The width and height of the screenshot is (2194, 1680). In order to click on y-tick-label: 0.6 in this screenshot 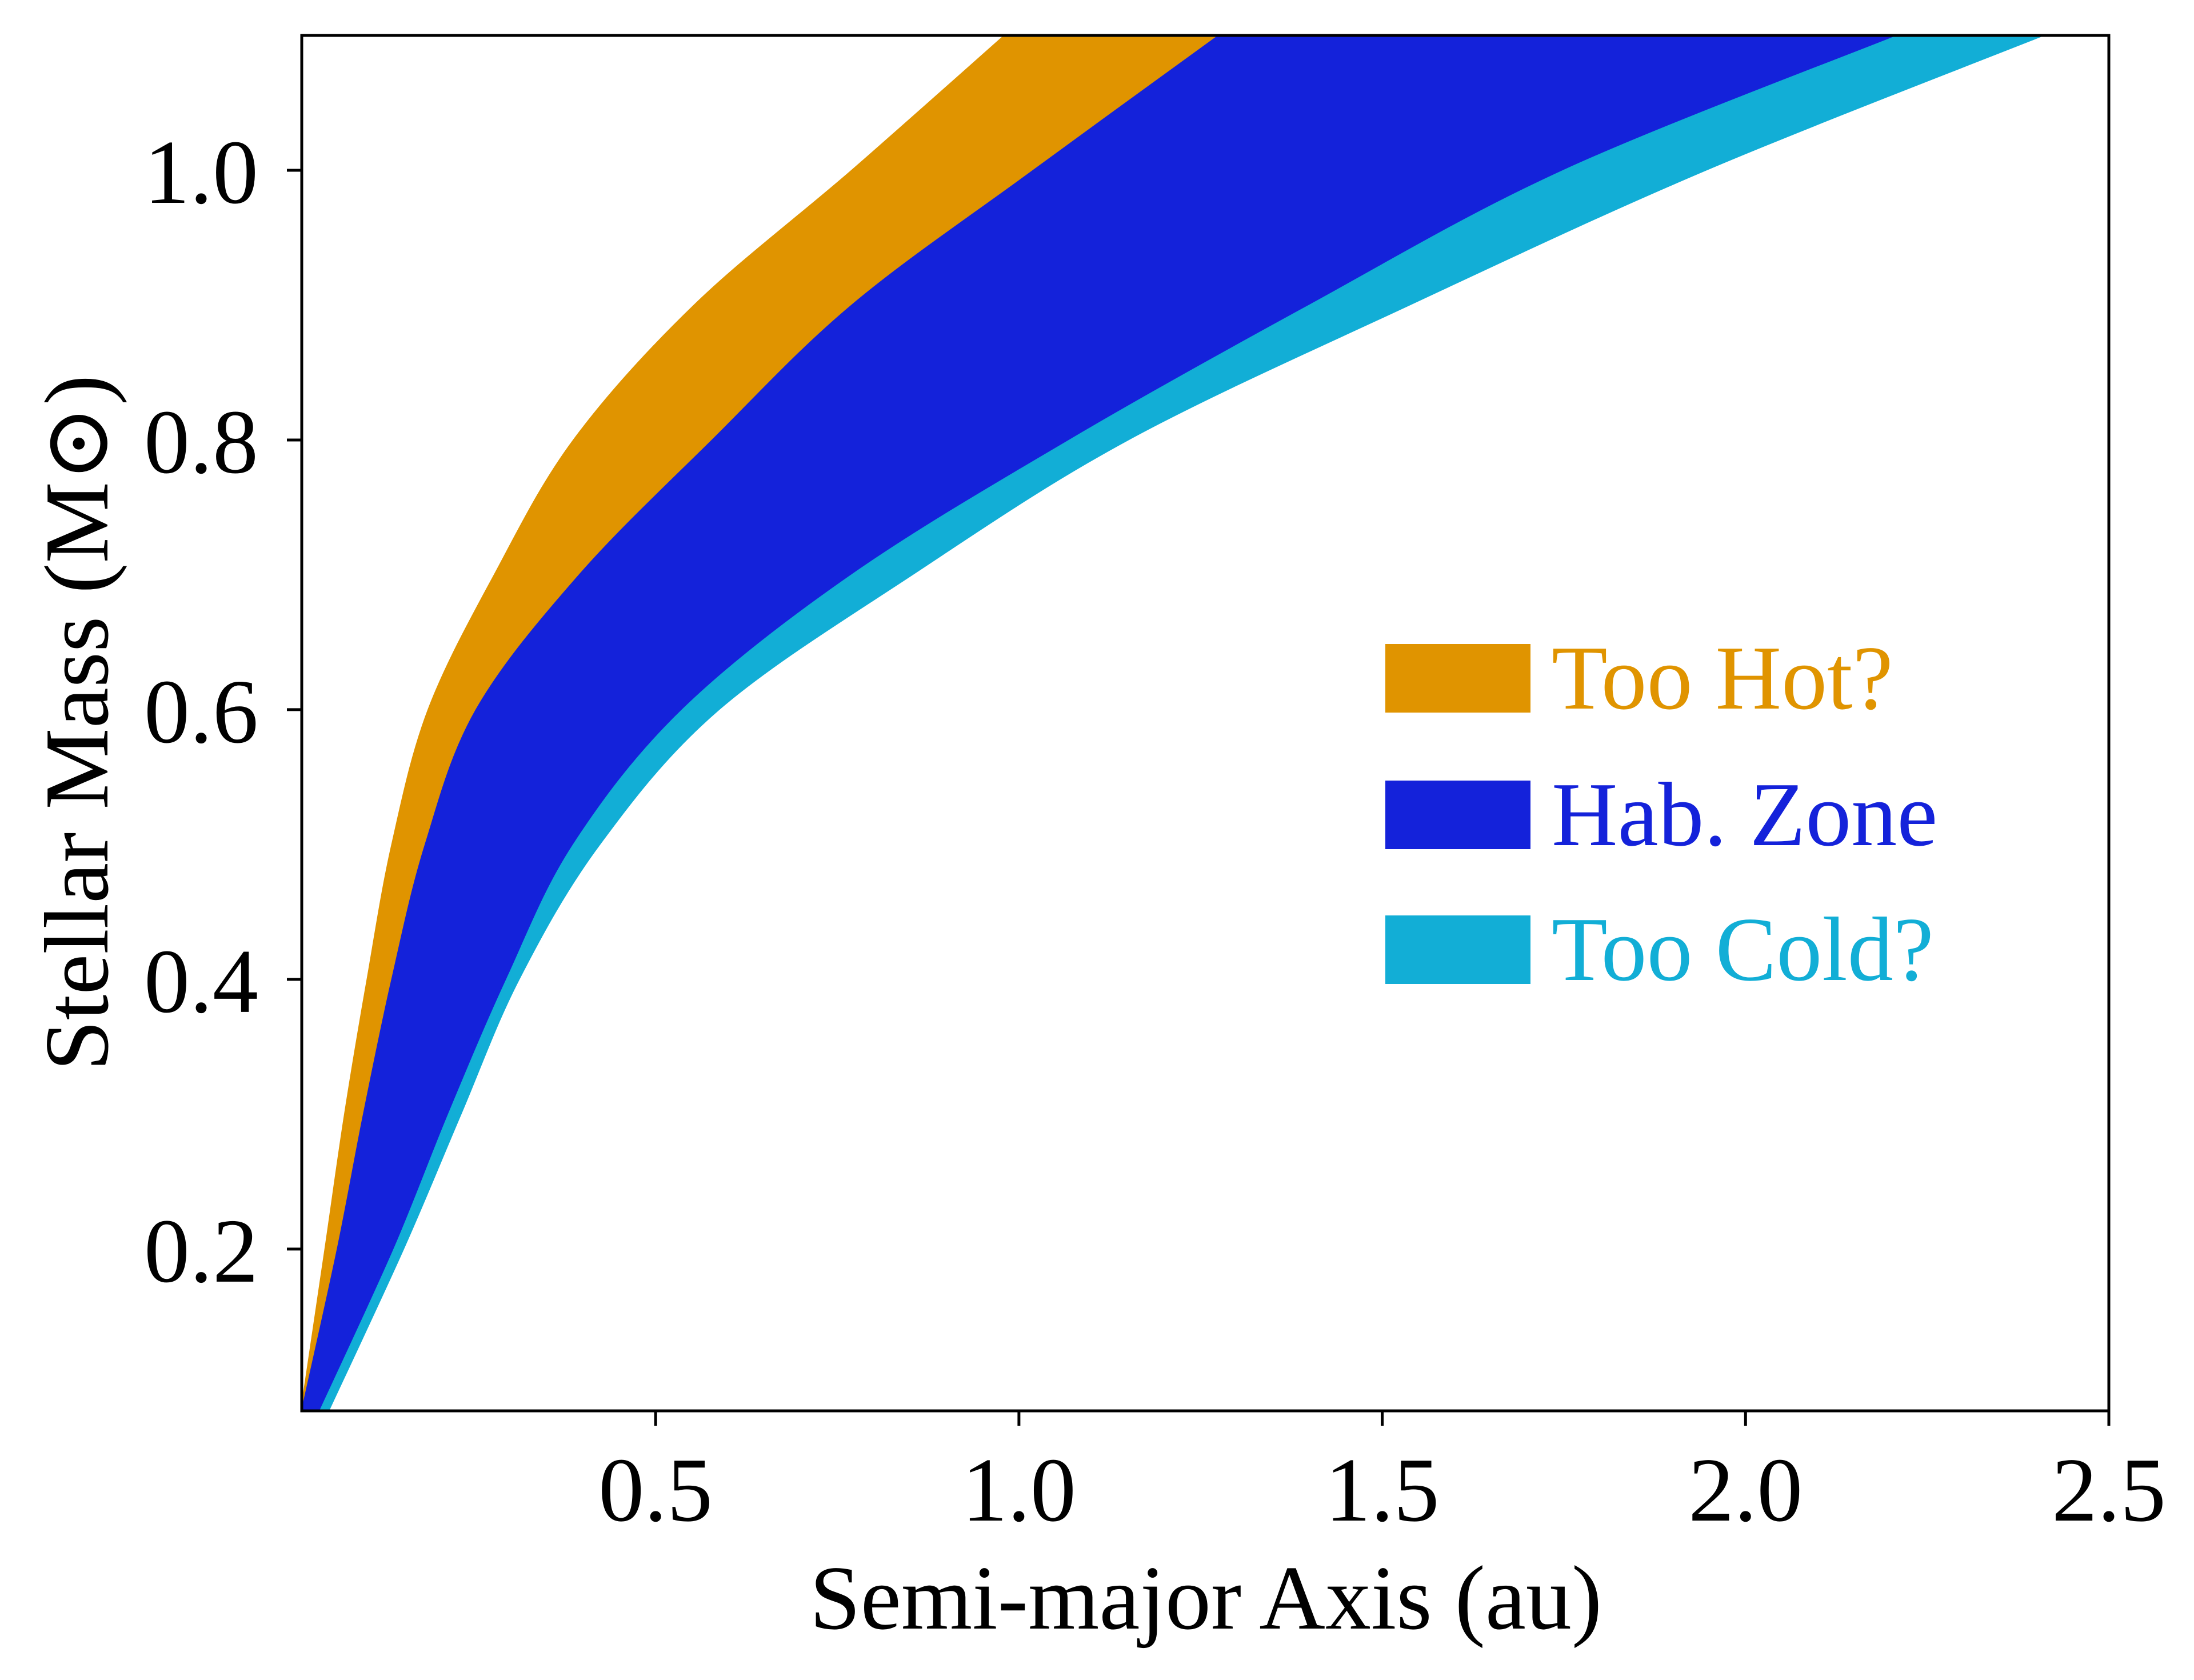, I will do `click(201, 711)`.